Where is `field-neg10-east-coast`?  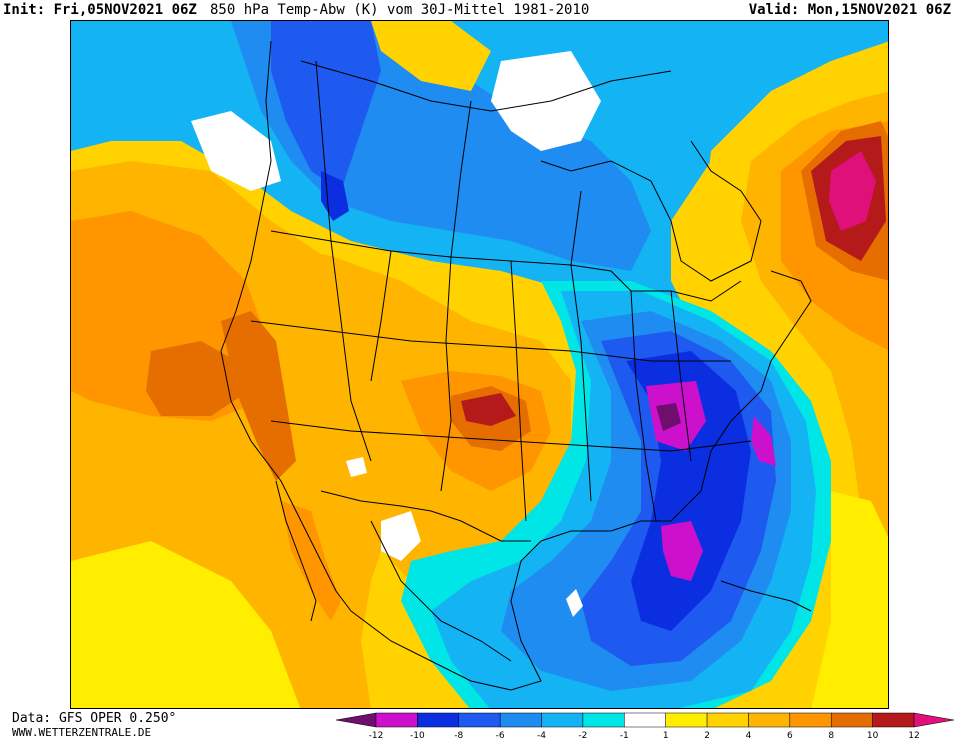 field-neg10-east-coast is located at coordinates (763, 441).